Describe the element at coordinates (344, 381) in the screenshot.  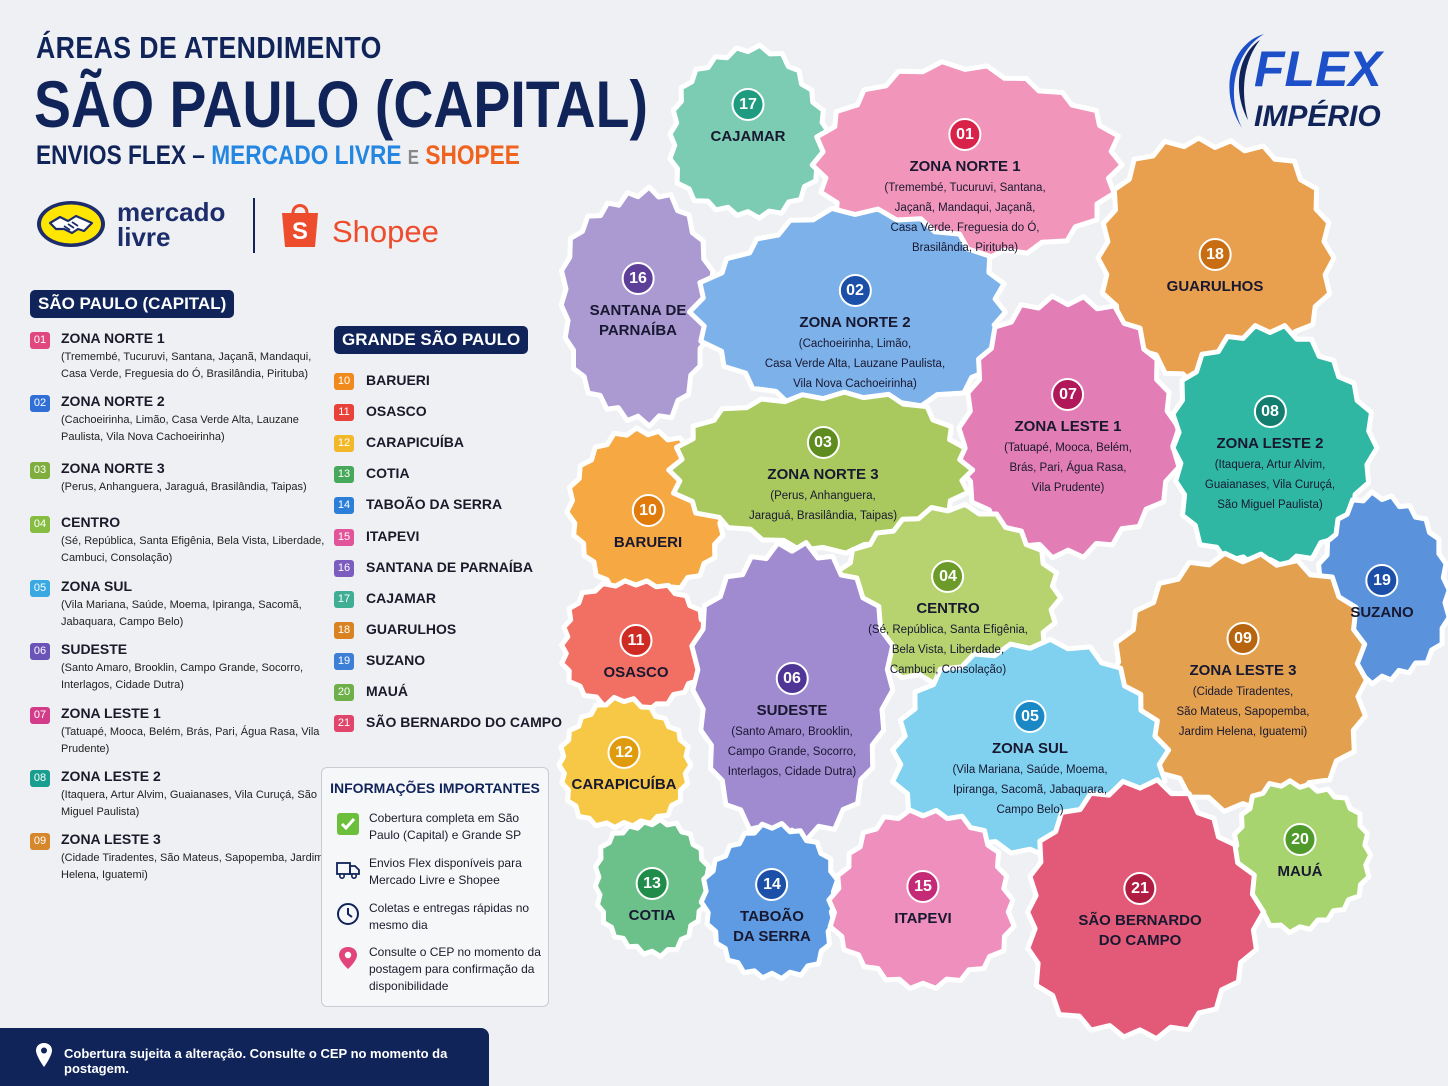
I see `legend-badge: 10` at that location.